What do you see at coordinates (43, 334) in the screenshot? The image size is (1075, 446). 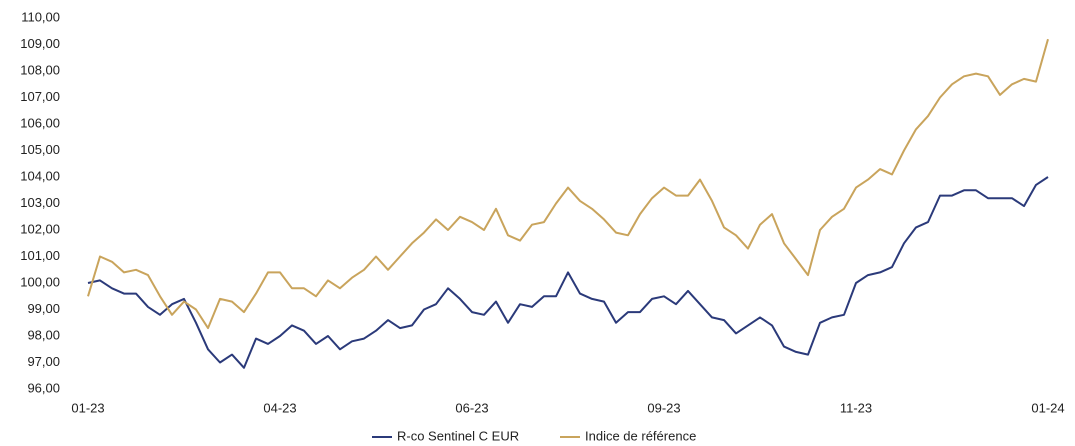 I see `y-tick-label: 98,00` at bounding box center [43, 334].